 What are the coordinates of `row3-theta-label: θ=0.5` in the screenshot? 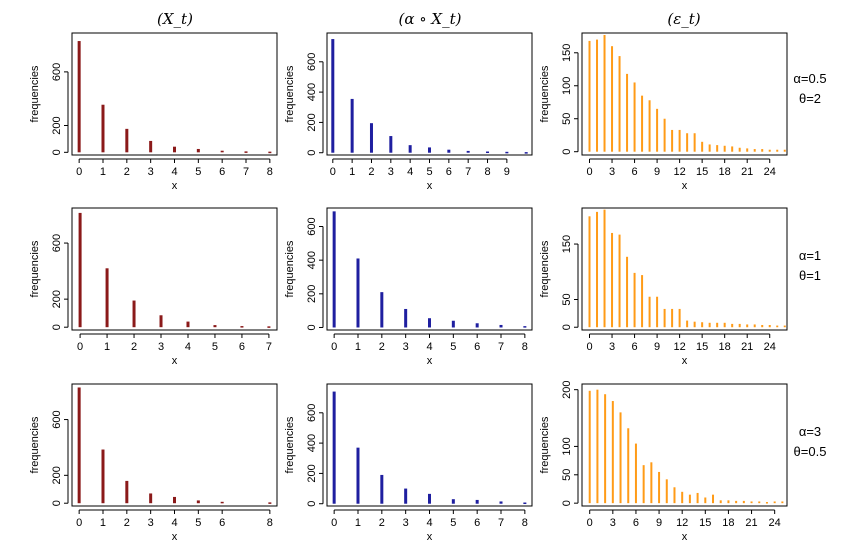 It's located at (810, 451).